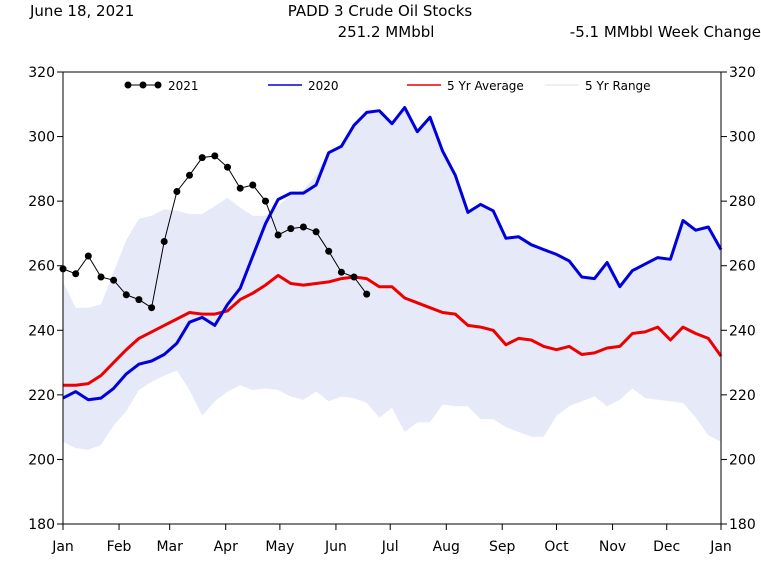  What do you see at coordinates (41, 138) in the screenshot?
I see `y-tick-label-left: 300` at bounding box center [41, 138].